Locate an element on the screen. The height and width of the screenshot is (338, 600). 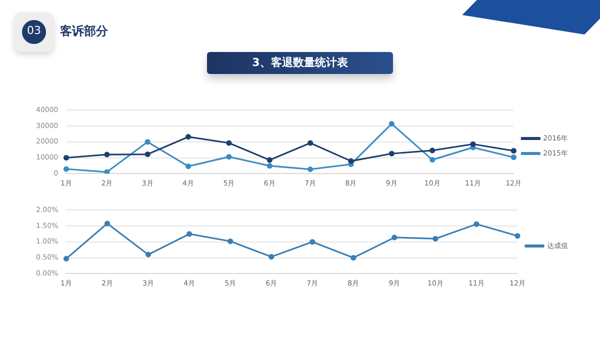
text: 03 is located at coordinates (34, 30).